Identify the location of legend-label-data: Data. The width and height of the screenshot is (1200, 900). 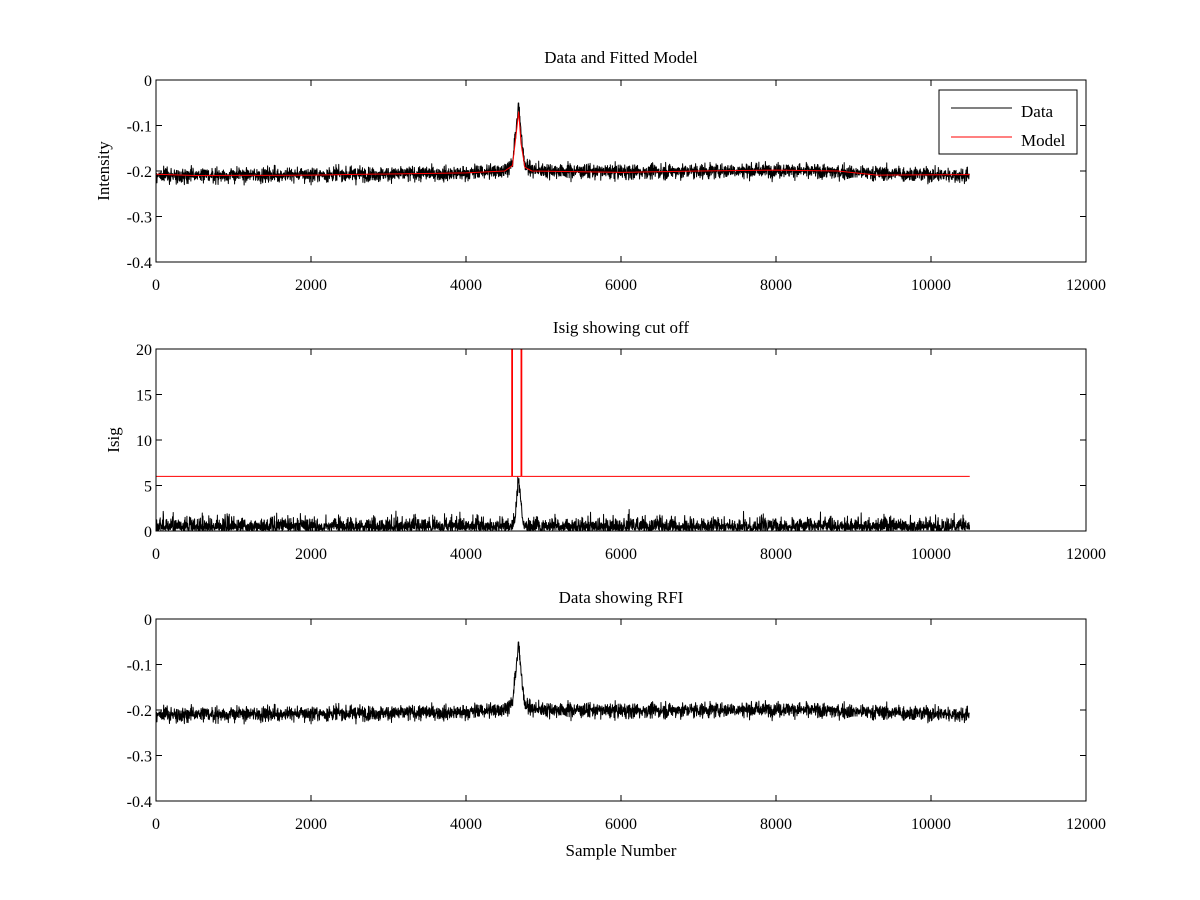
(1037, 111).